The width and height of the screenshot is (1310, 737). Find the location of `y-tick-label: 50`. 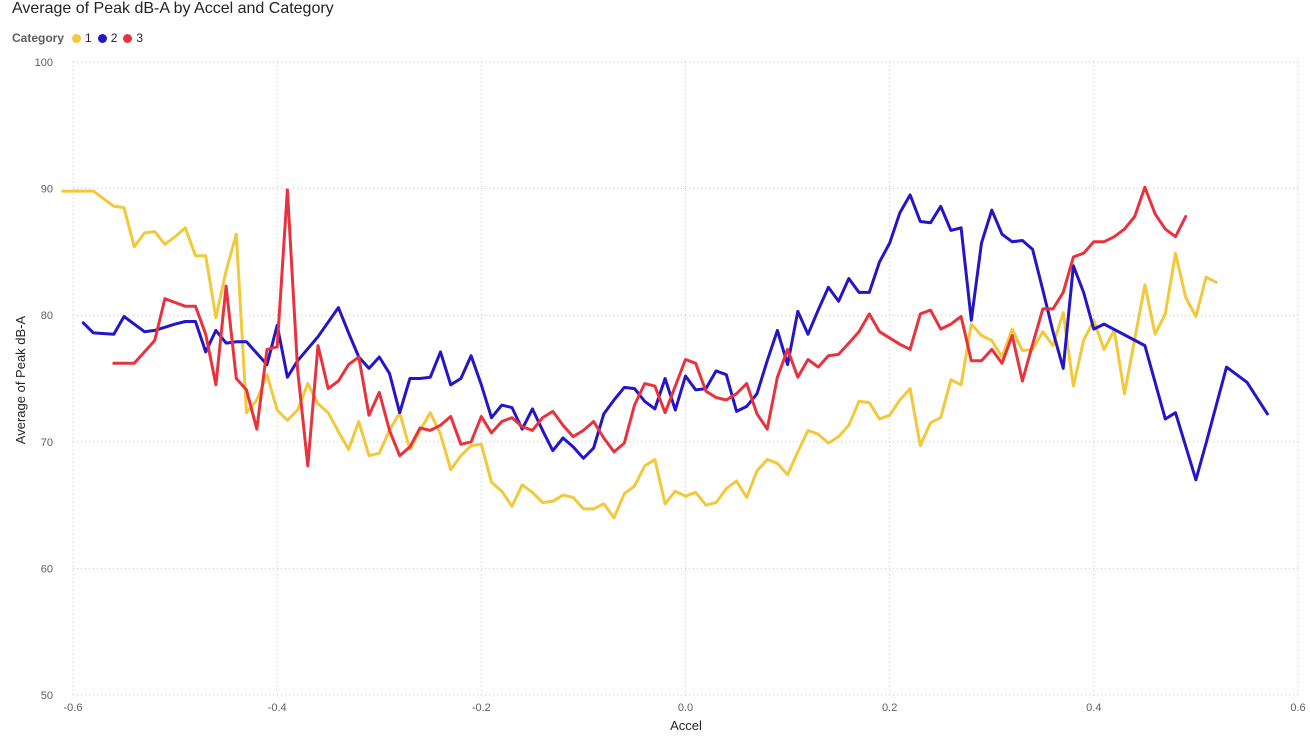

y-tick-label: 50 is located at coordinates (47, 696).